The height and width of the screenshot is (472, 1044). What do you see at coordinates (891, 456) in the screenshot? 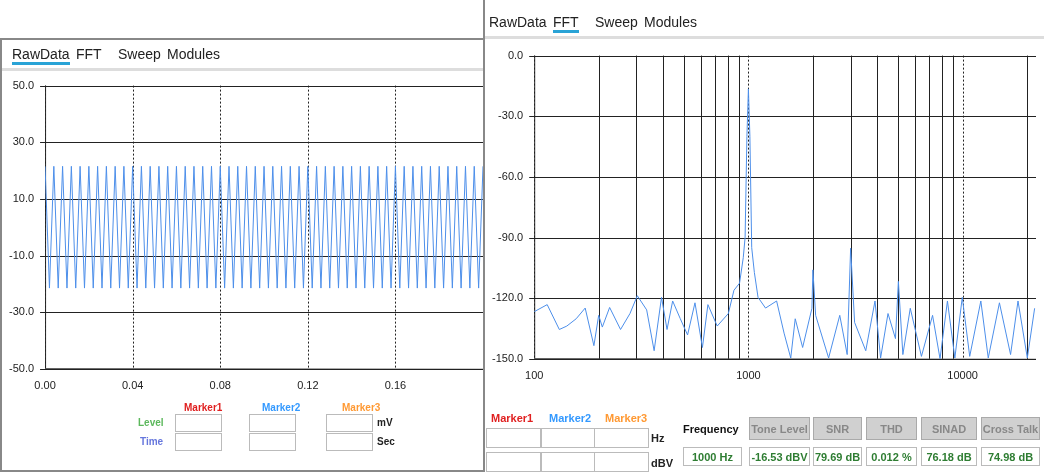
I see `text: 0.012 %` at bounding box center [891, 456].